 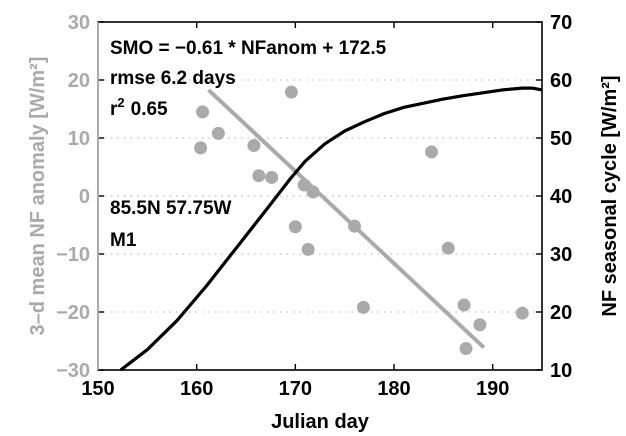 I want to click on y-left-tick-label: 10, so click(x=79, y=139).